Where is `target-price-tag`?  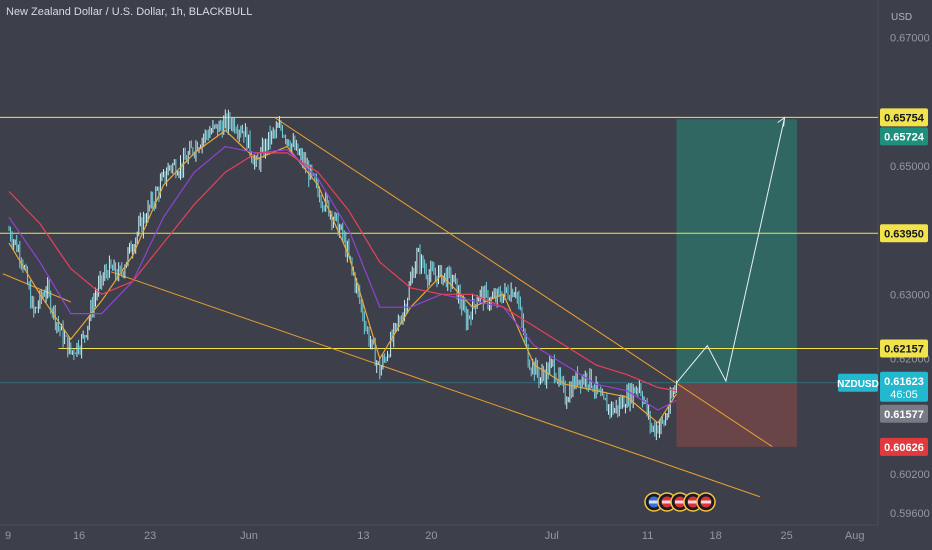
target-price-tag is located at coordinates (904, 136).